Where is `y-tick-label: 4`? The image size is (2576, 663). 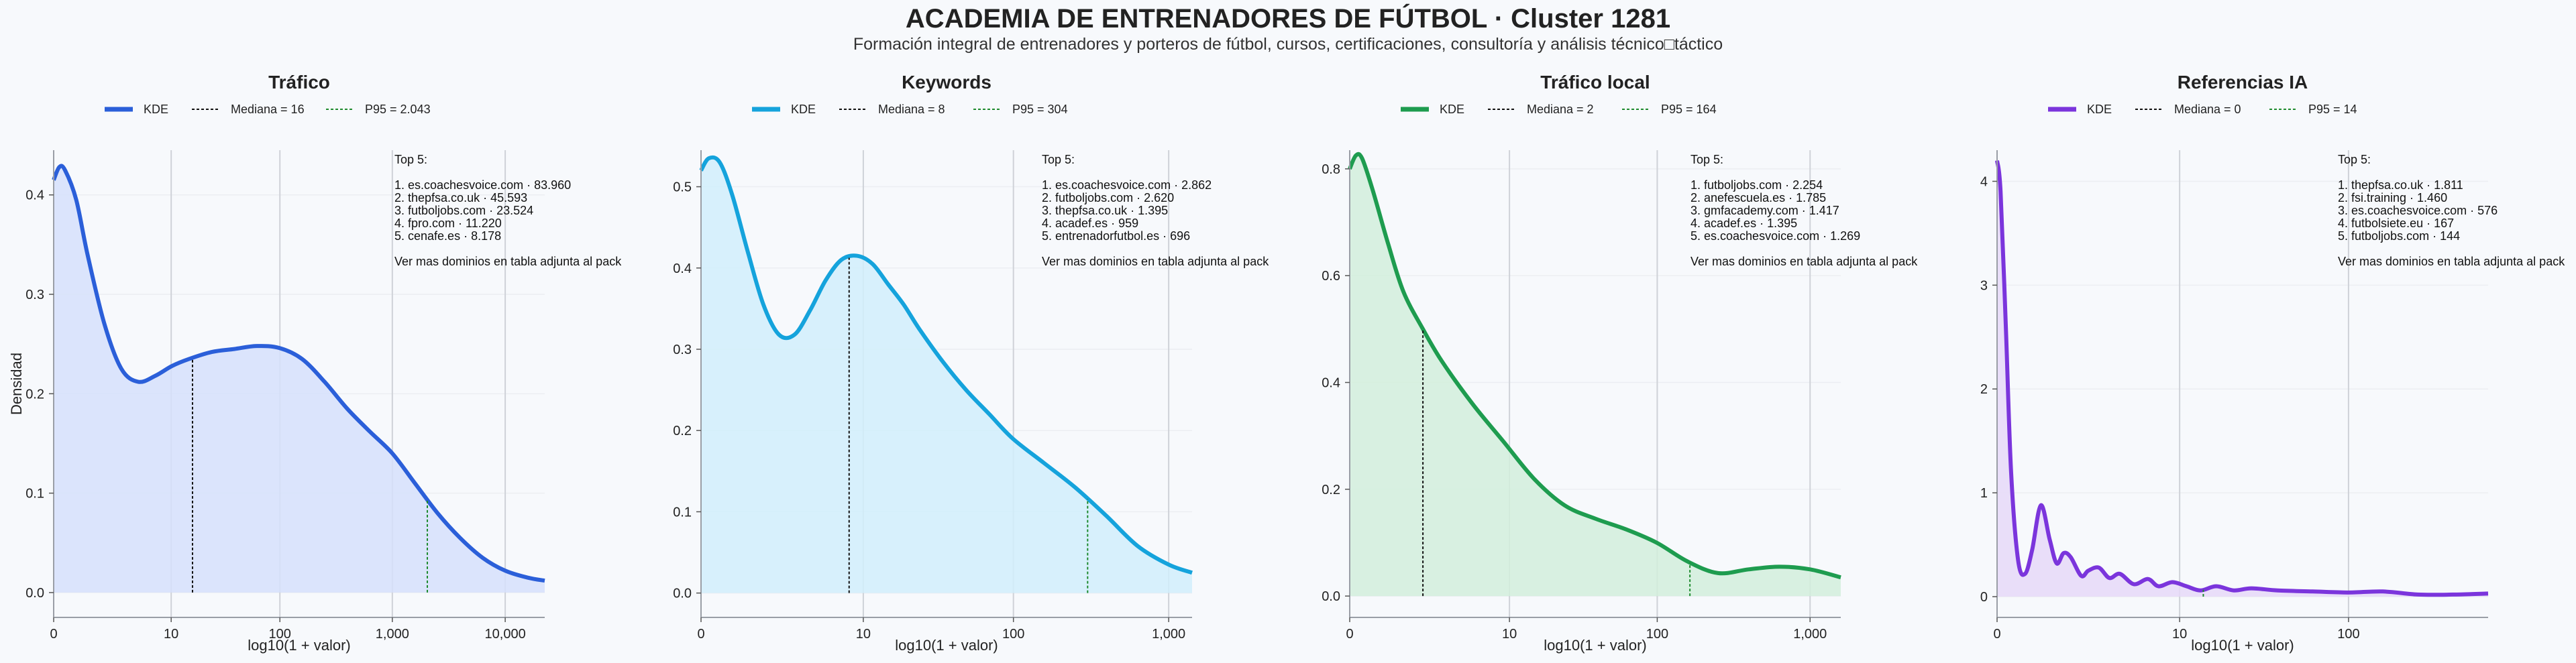 y-tick-label: 4 is located at coordinates (1984, 181).